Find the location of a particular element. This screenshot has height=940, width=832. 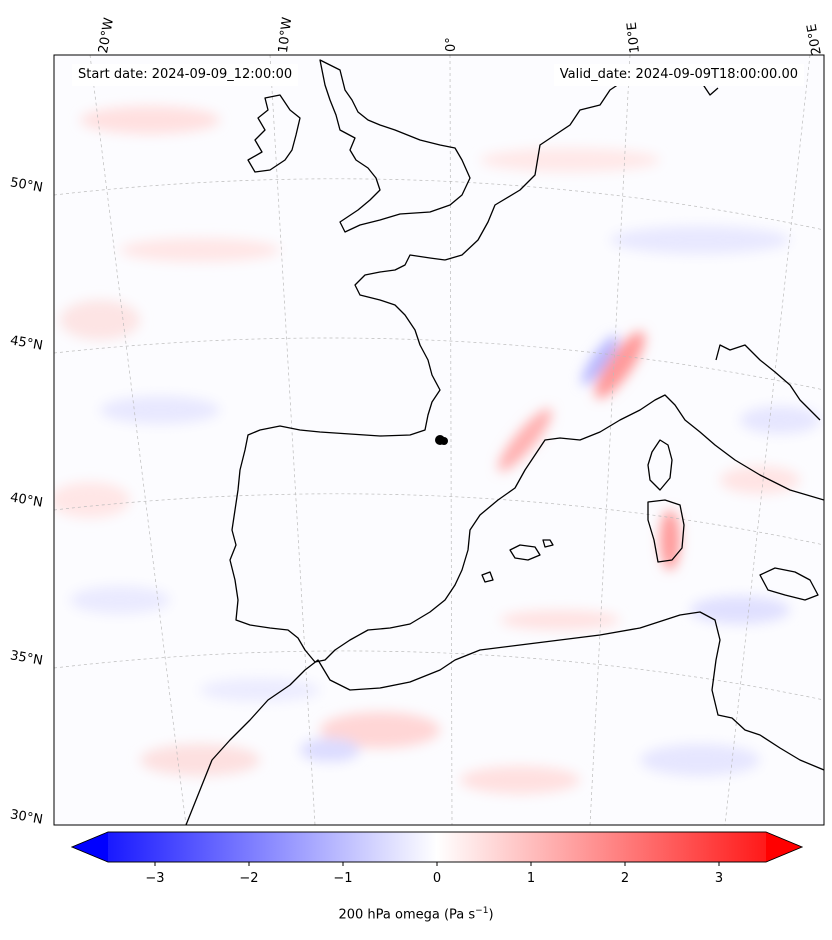

lon-label-10e: 10°E is located at coordinates (633, 38).